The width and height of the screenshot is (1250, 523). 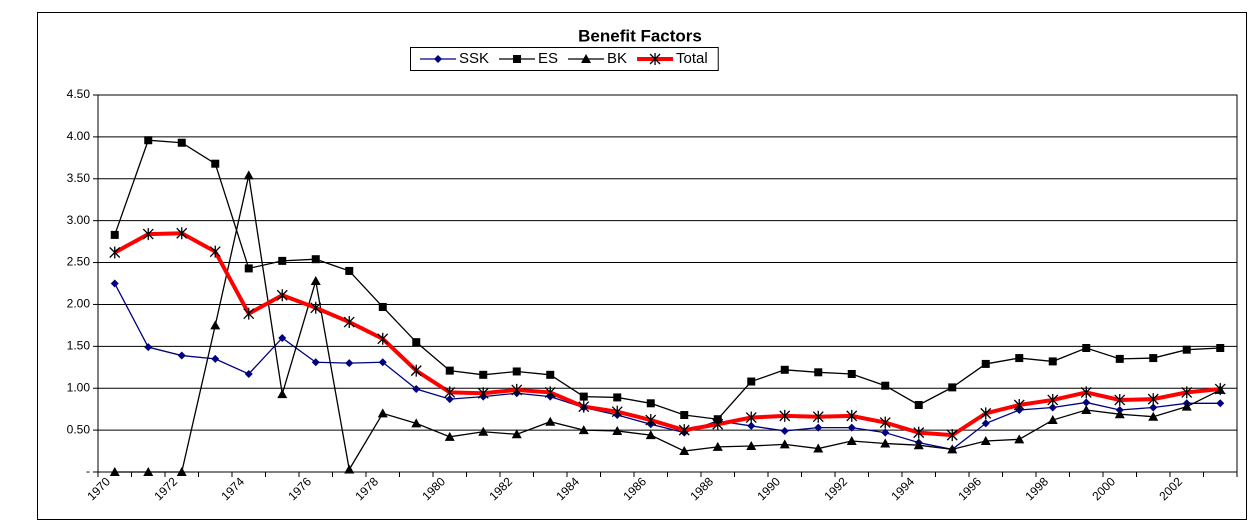 I want to click on y-tick-label: 2.50, so click(x=79, y=262).